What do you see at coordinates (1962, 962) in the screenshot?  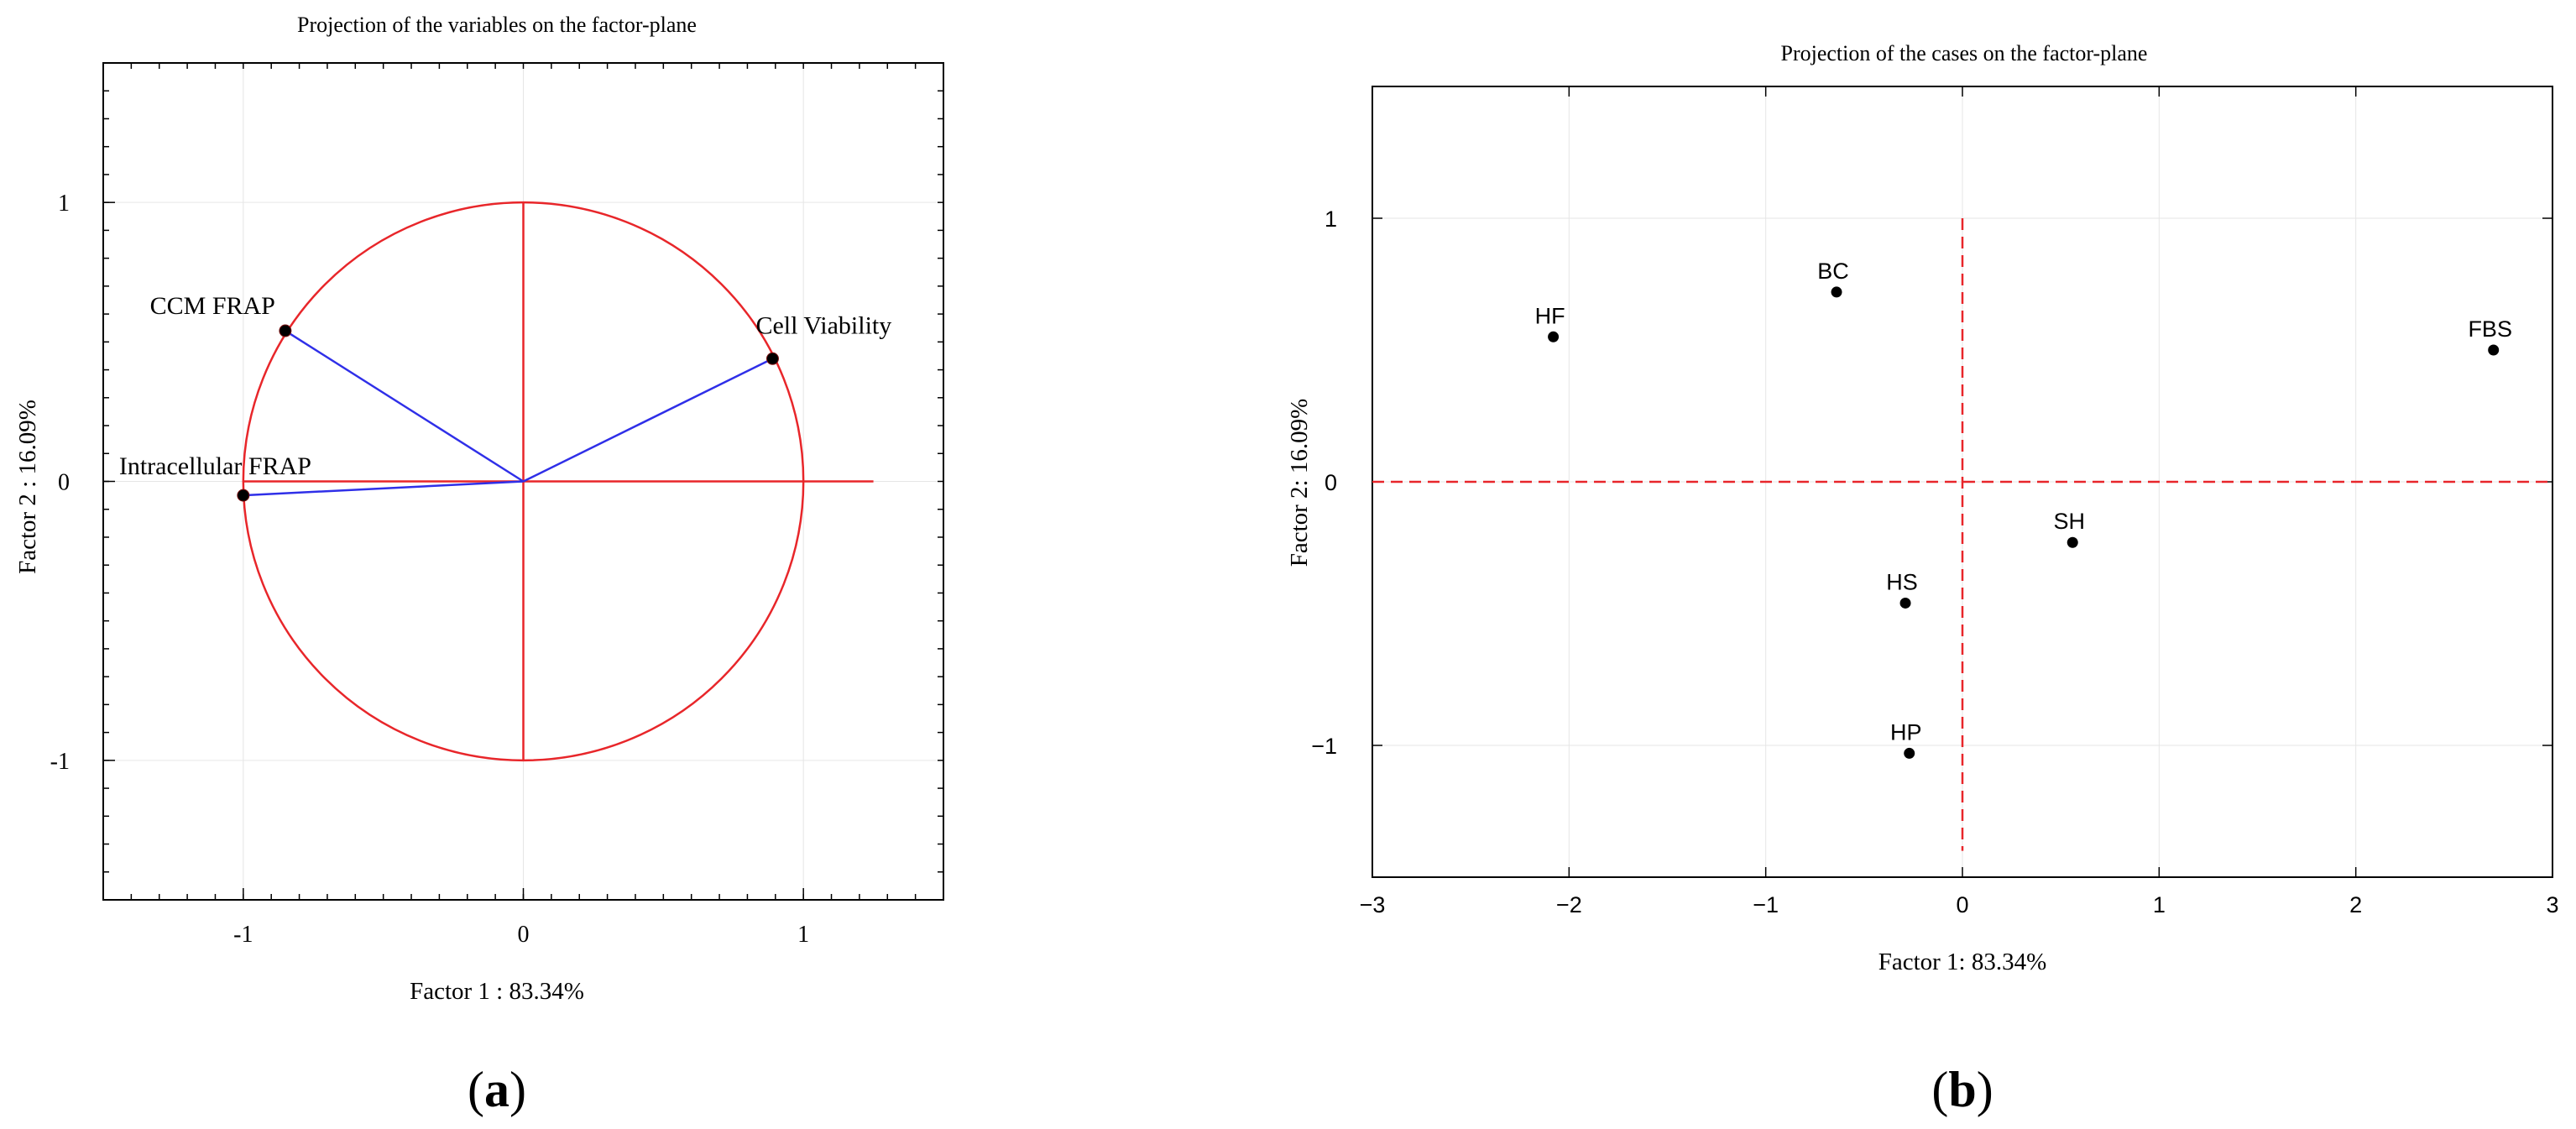 I see `panel-b-x-axis-label: Factor 1: 83.34%` at bounding box center [1962, 962].